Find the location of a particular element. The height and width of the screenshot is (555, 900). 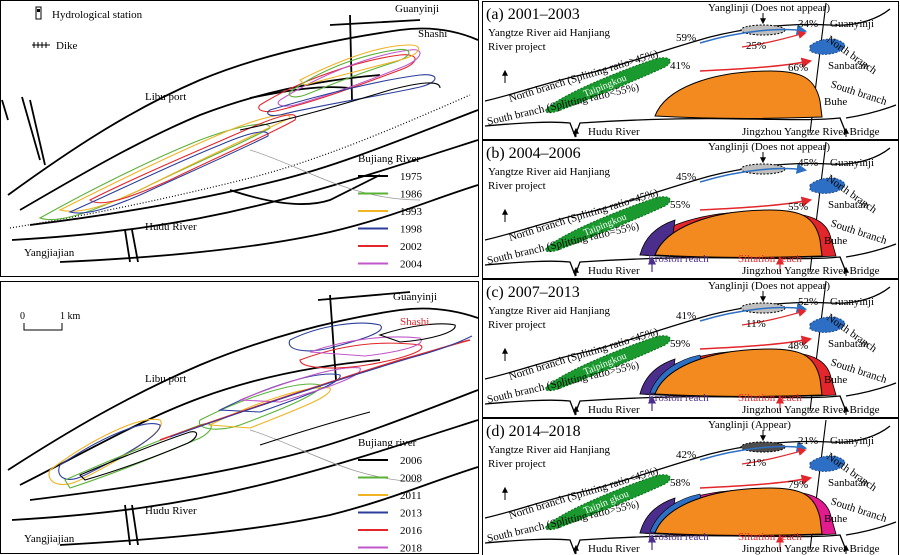

cross-percent: 21% is located at coordinates (756, 463).